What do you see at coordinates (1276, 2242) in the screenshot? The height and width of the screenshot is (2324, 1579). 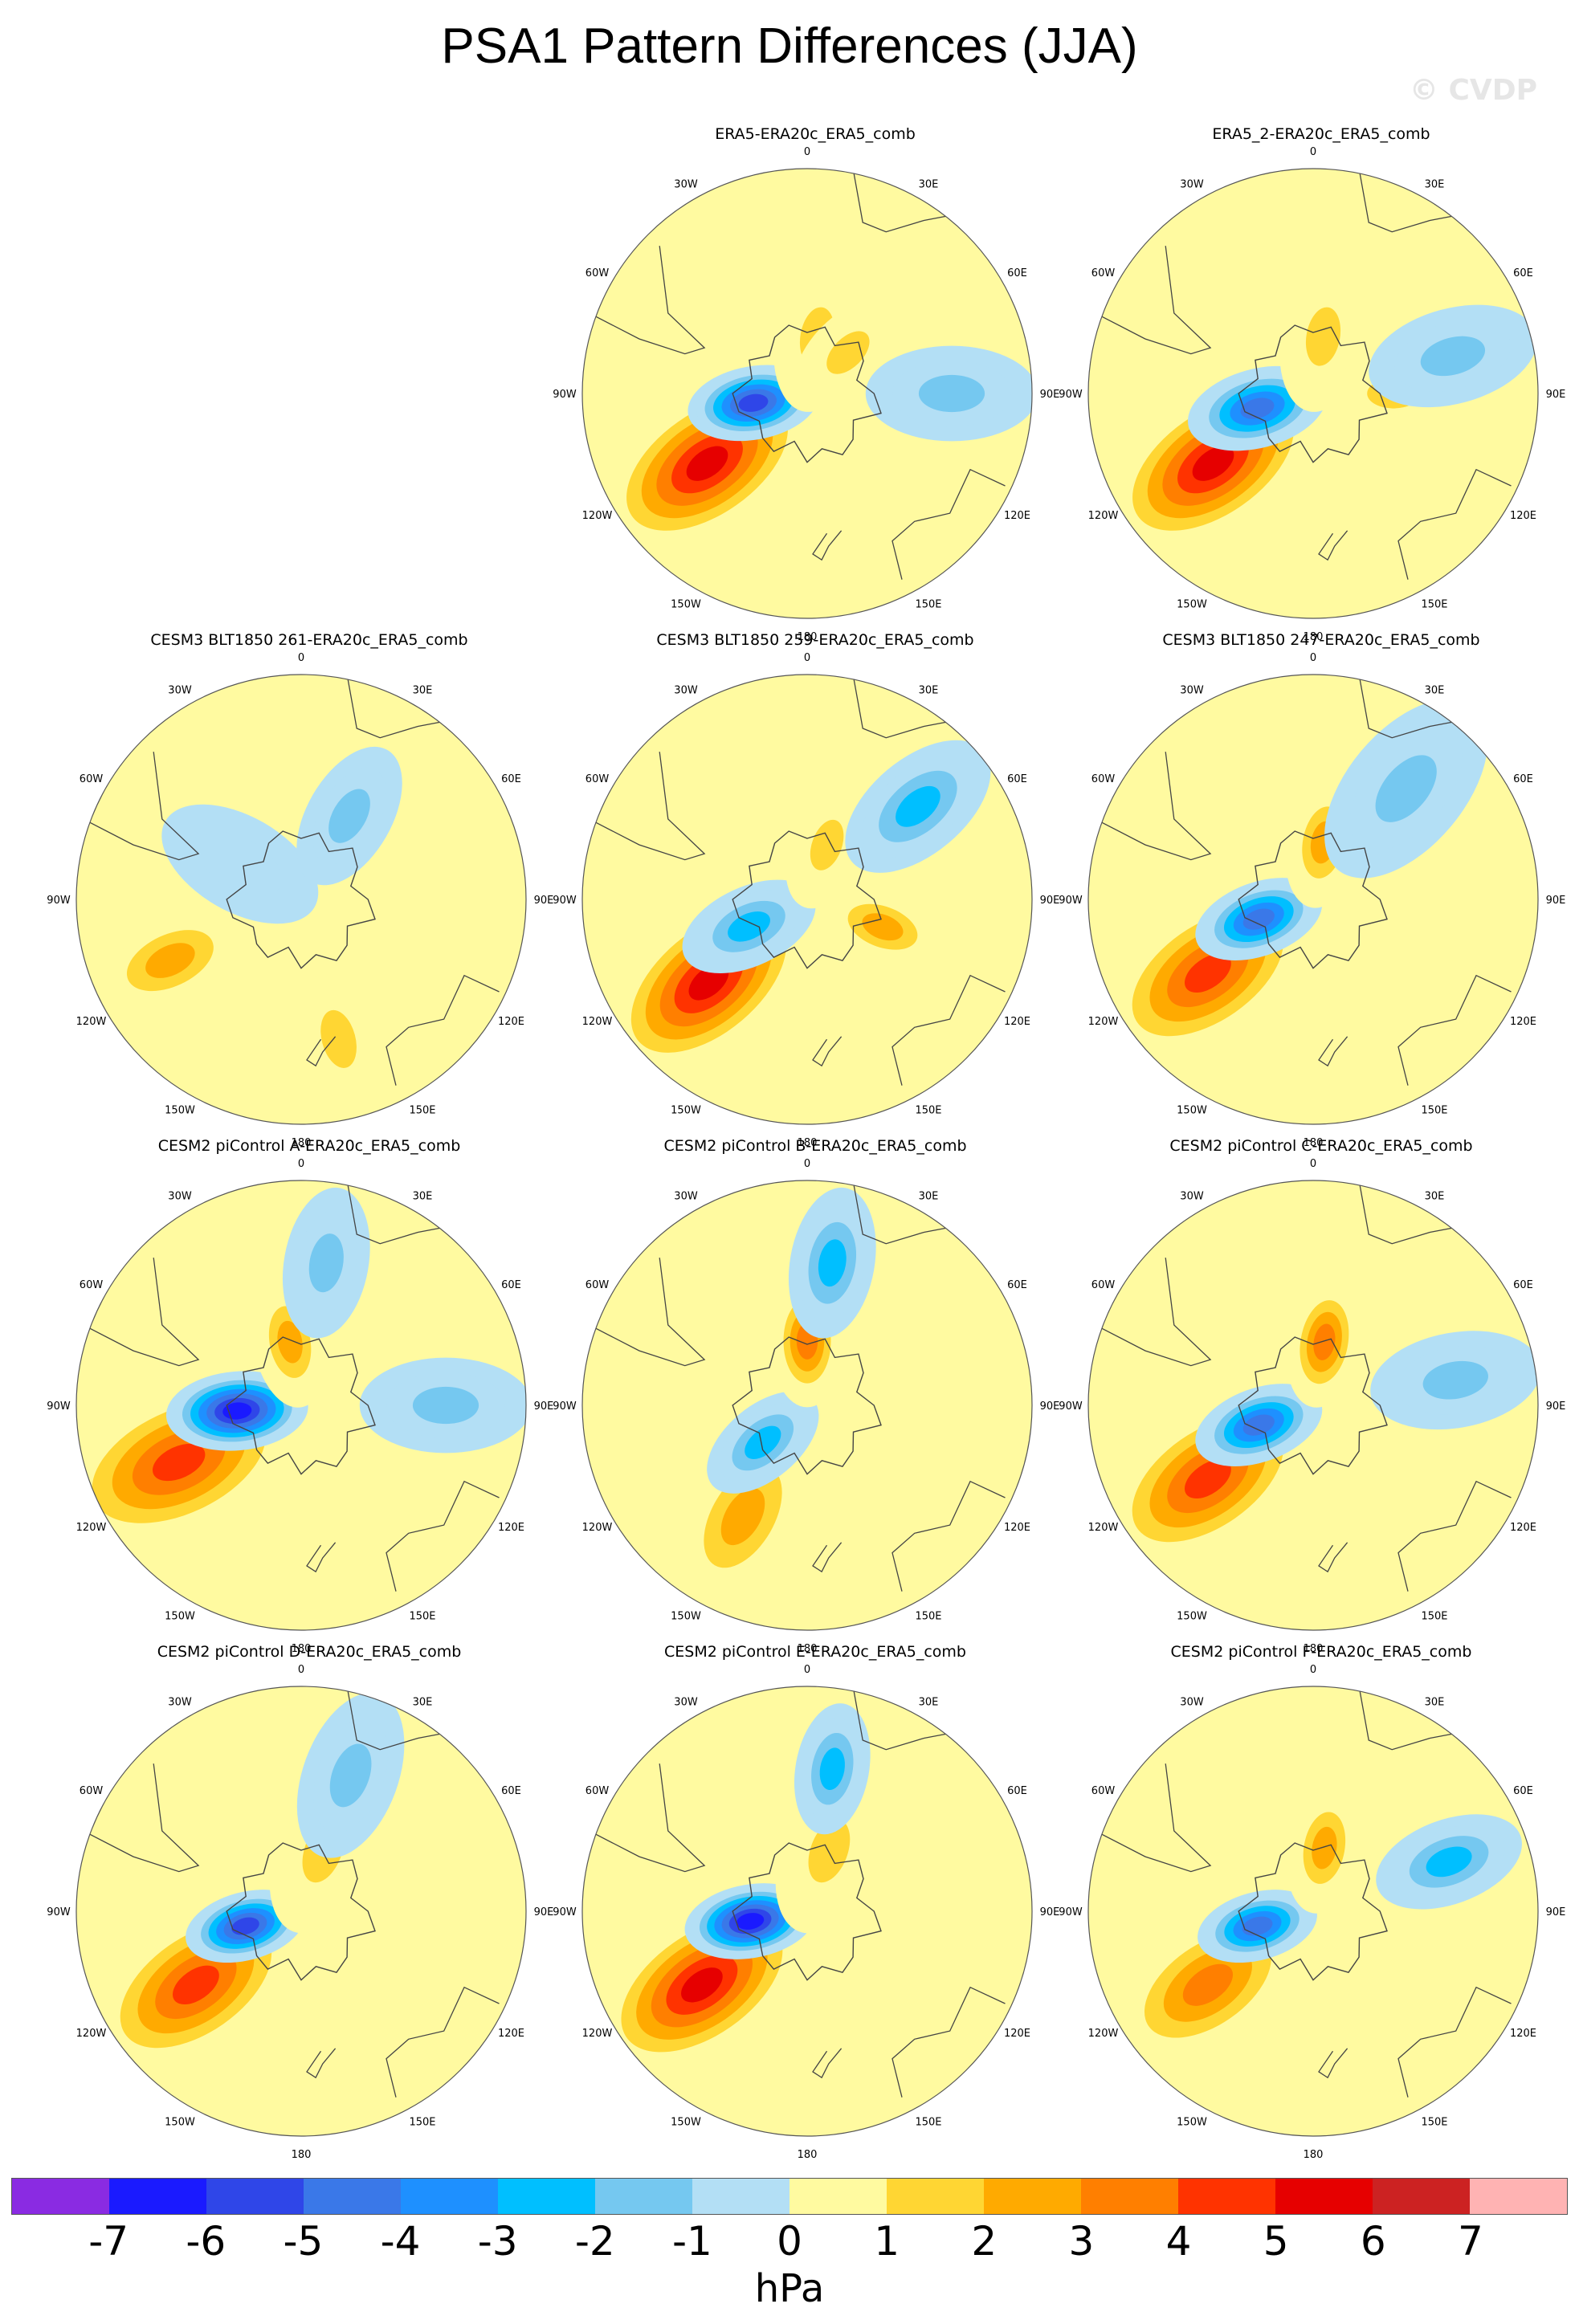 I see `colorbar-tick-label: 5` at bounding box center [1276, 2242].